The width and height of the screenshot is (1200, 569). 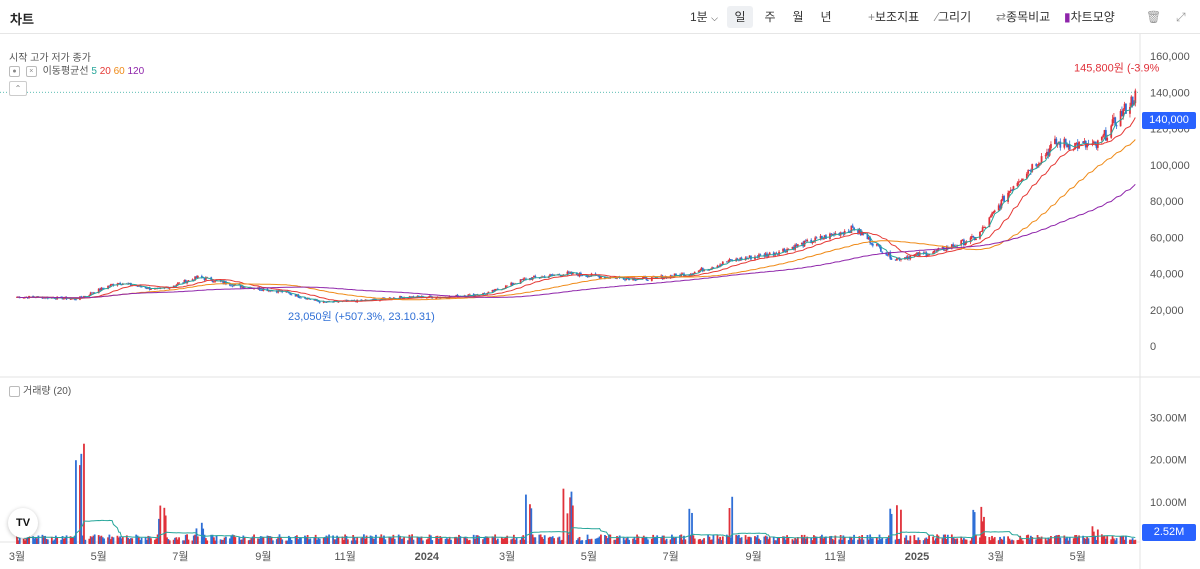 I want to click on trash-icon: 🗑, so click(x=1154, y=17).